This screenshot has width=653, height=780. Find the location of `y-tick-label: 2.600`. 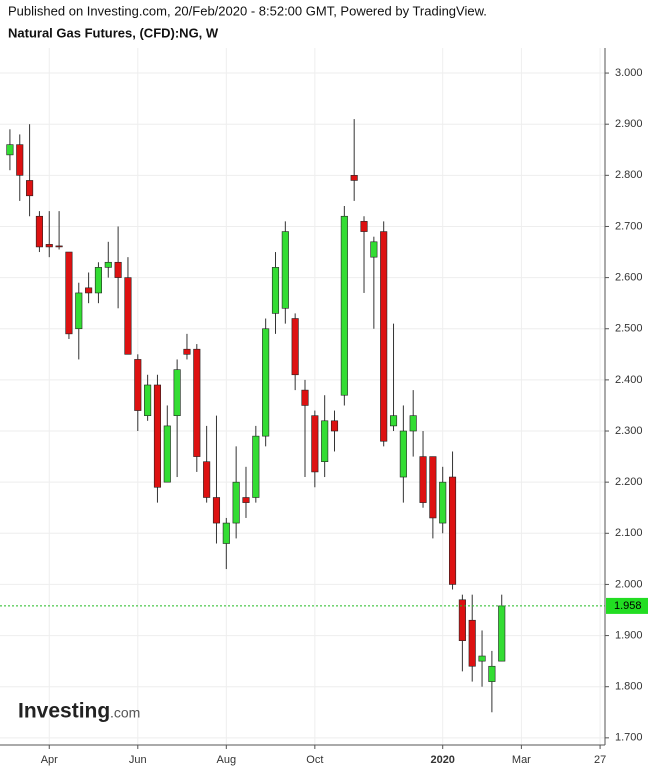

y-tick-label: 2.600 is located at coordinates (629, 278).